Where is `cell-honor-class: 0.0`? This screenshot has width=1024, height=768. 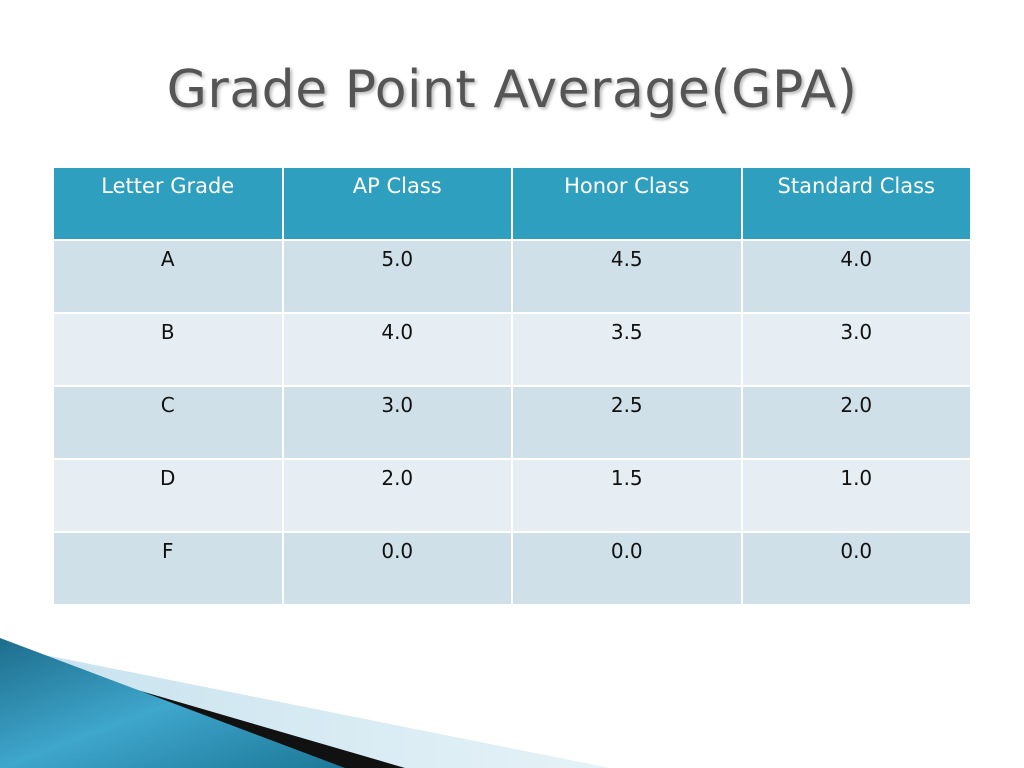 cell-honor-class: 0.0 is located at coordinates (627, 568).